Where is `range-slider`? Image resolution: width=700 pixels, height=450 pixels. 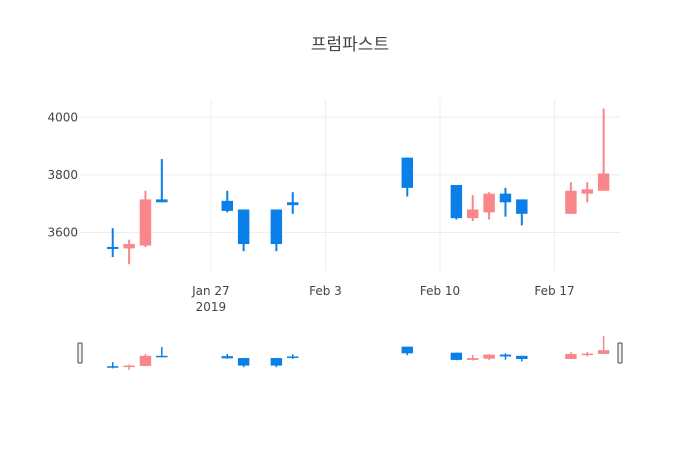
range-slider is located at coordinates (350, 353).